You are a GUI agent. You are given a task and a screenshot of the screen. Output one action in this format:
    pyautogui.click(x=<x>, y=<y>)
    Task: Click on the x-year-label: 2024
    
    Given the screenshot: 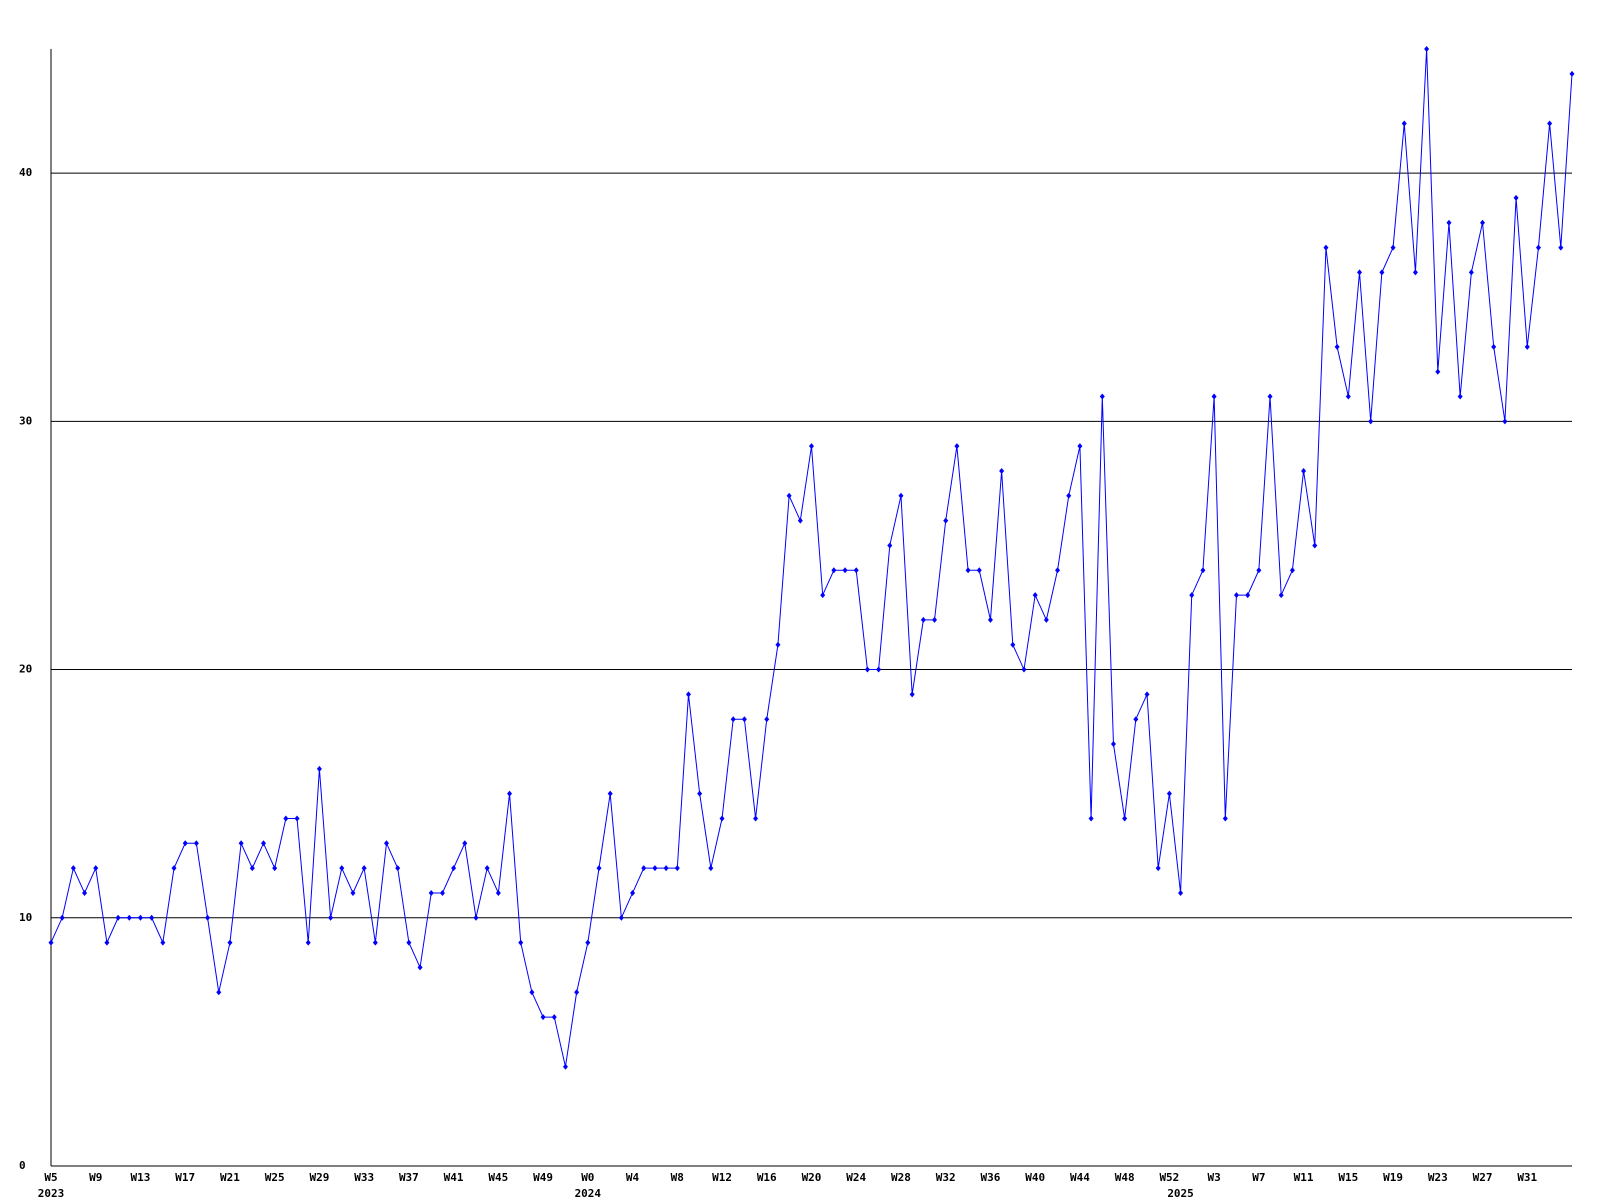 What is the action you would take?
    pyautogui.click(x=588, y=1193)
    